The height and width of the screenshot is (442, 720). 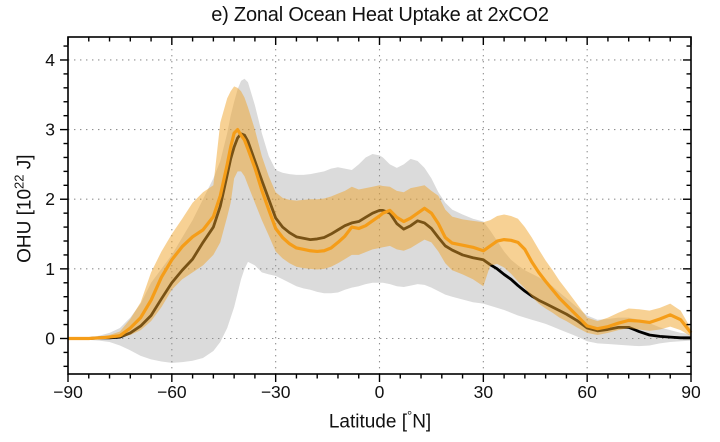 I want to click on x-tick-label: −30, so click(x=276, y=392).